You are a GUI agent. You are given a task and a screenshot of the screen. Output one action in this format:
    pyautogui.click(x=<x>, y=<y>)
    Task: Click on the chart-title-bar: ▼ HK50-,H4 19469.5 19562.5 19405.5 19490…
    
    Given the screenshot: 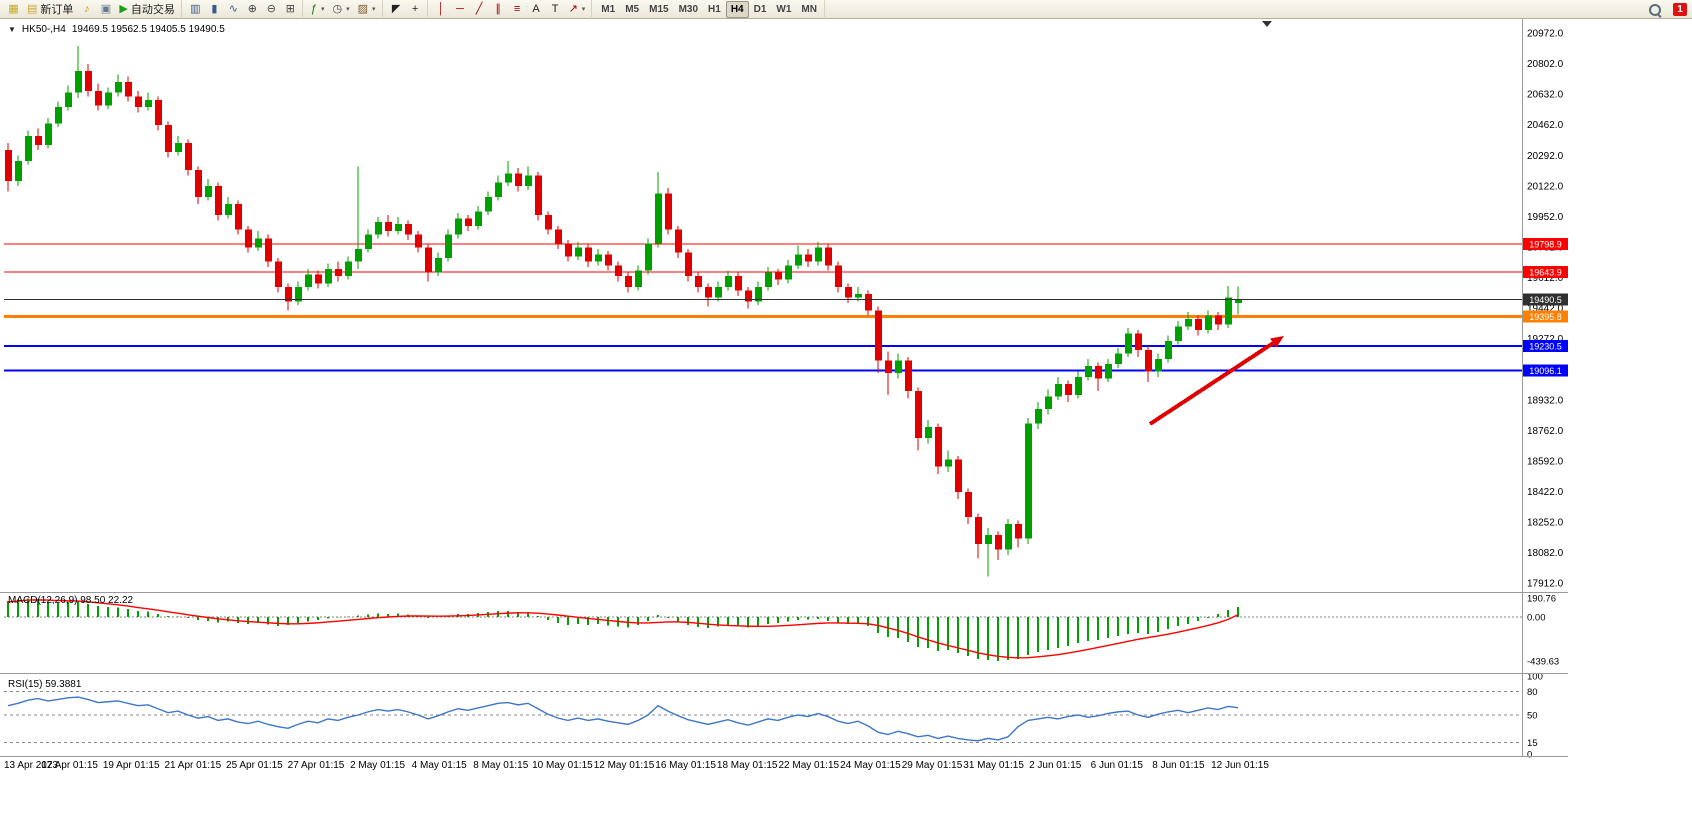 What is the action you would take?
    pyautogui.click(x=116, y=29)
    